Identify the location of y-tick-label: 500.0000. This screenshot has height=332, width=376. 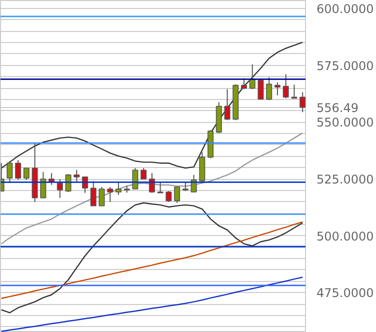
(345, 236).